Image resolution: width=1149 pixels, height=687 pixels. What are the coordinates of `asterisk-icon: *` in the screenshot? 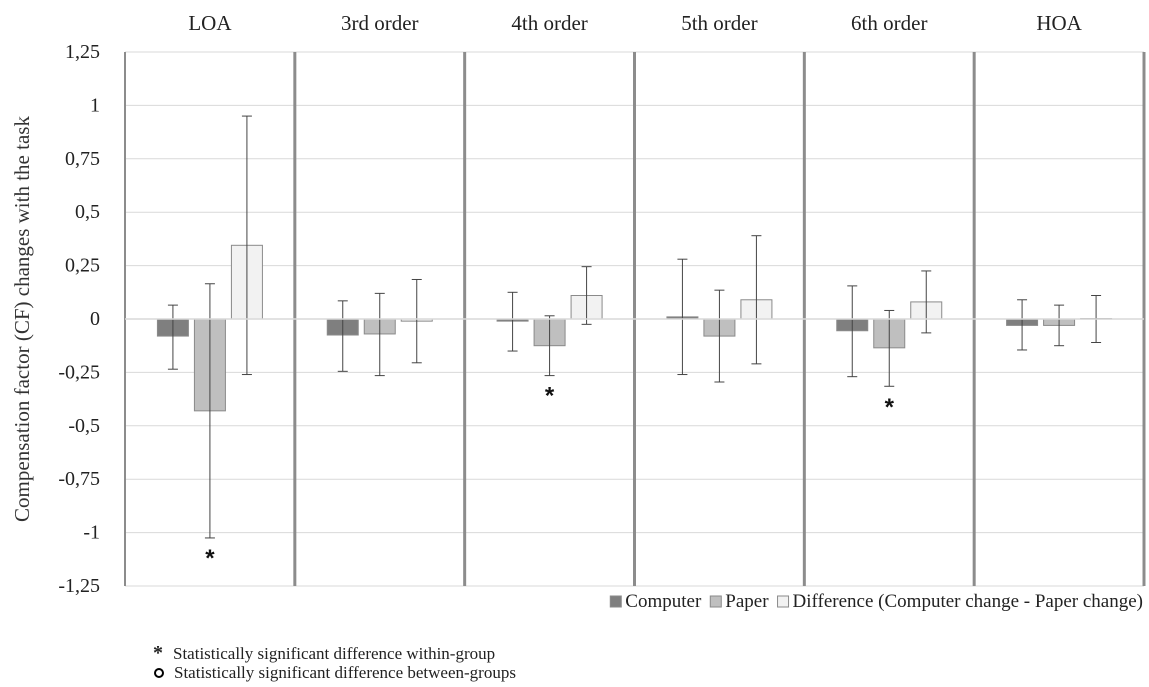 It's located at (158, 653).